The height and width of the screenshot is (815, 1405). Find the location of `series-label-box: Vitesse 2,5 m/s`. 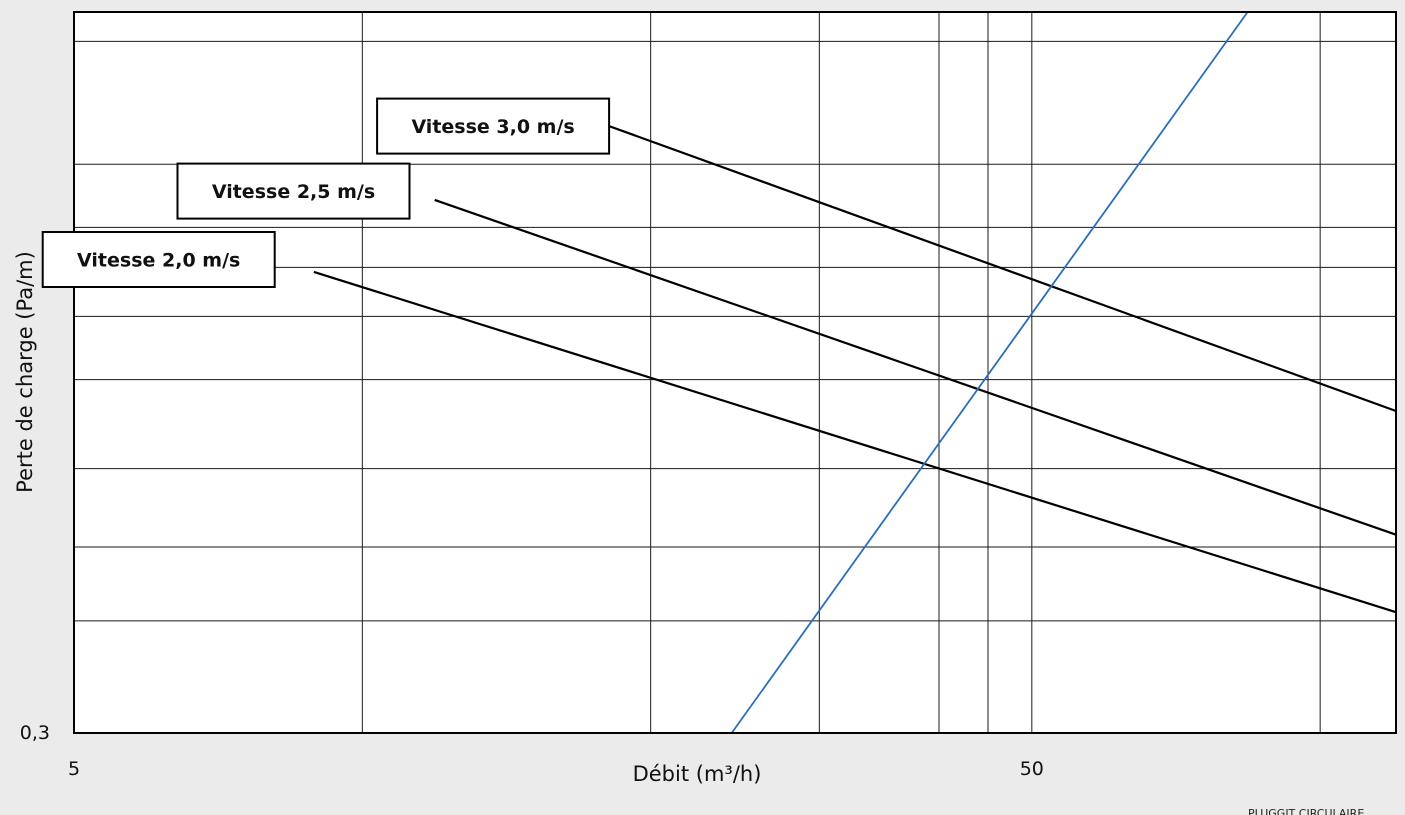

series-label-box: Vitesse 2,5 m/s is located at coordinates (293, 191).